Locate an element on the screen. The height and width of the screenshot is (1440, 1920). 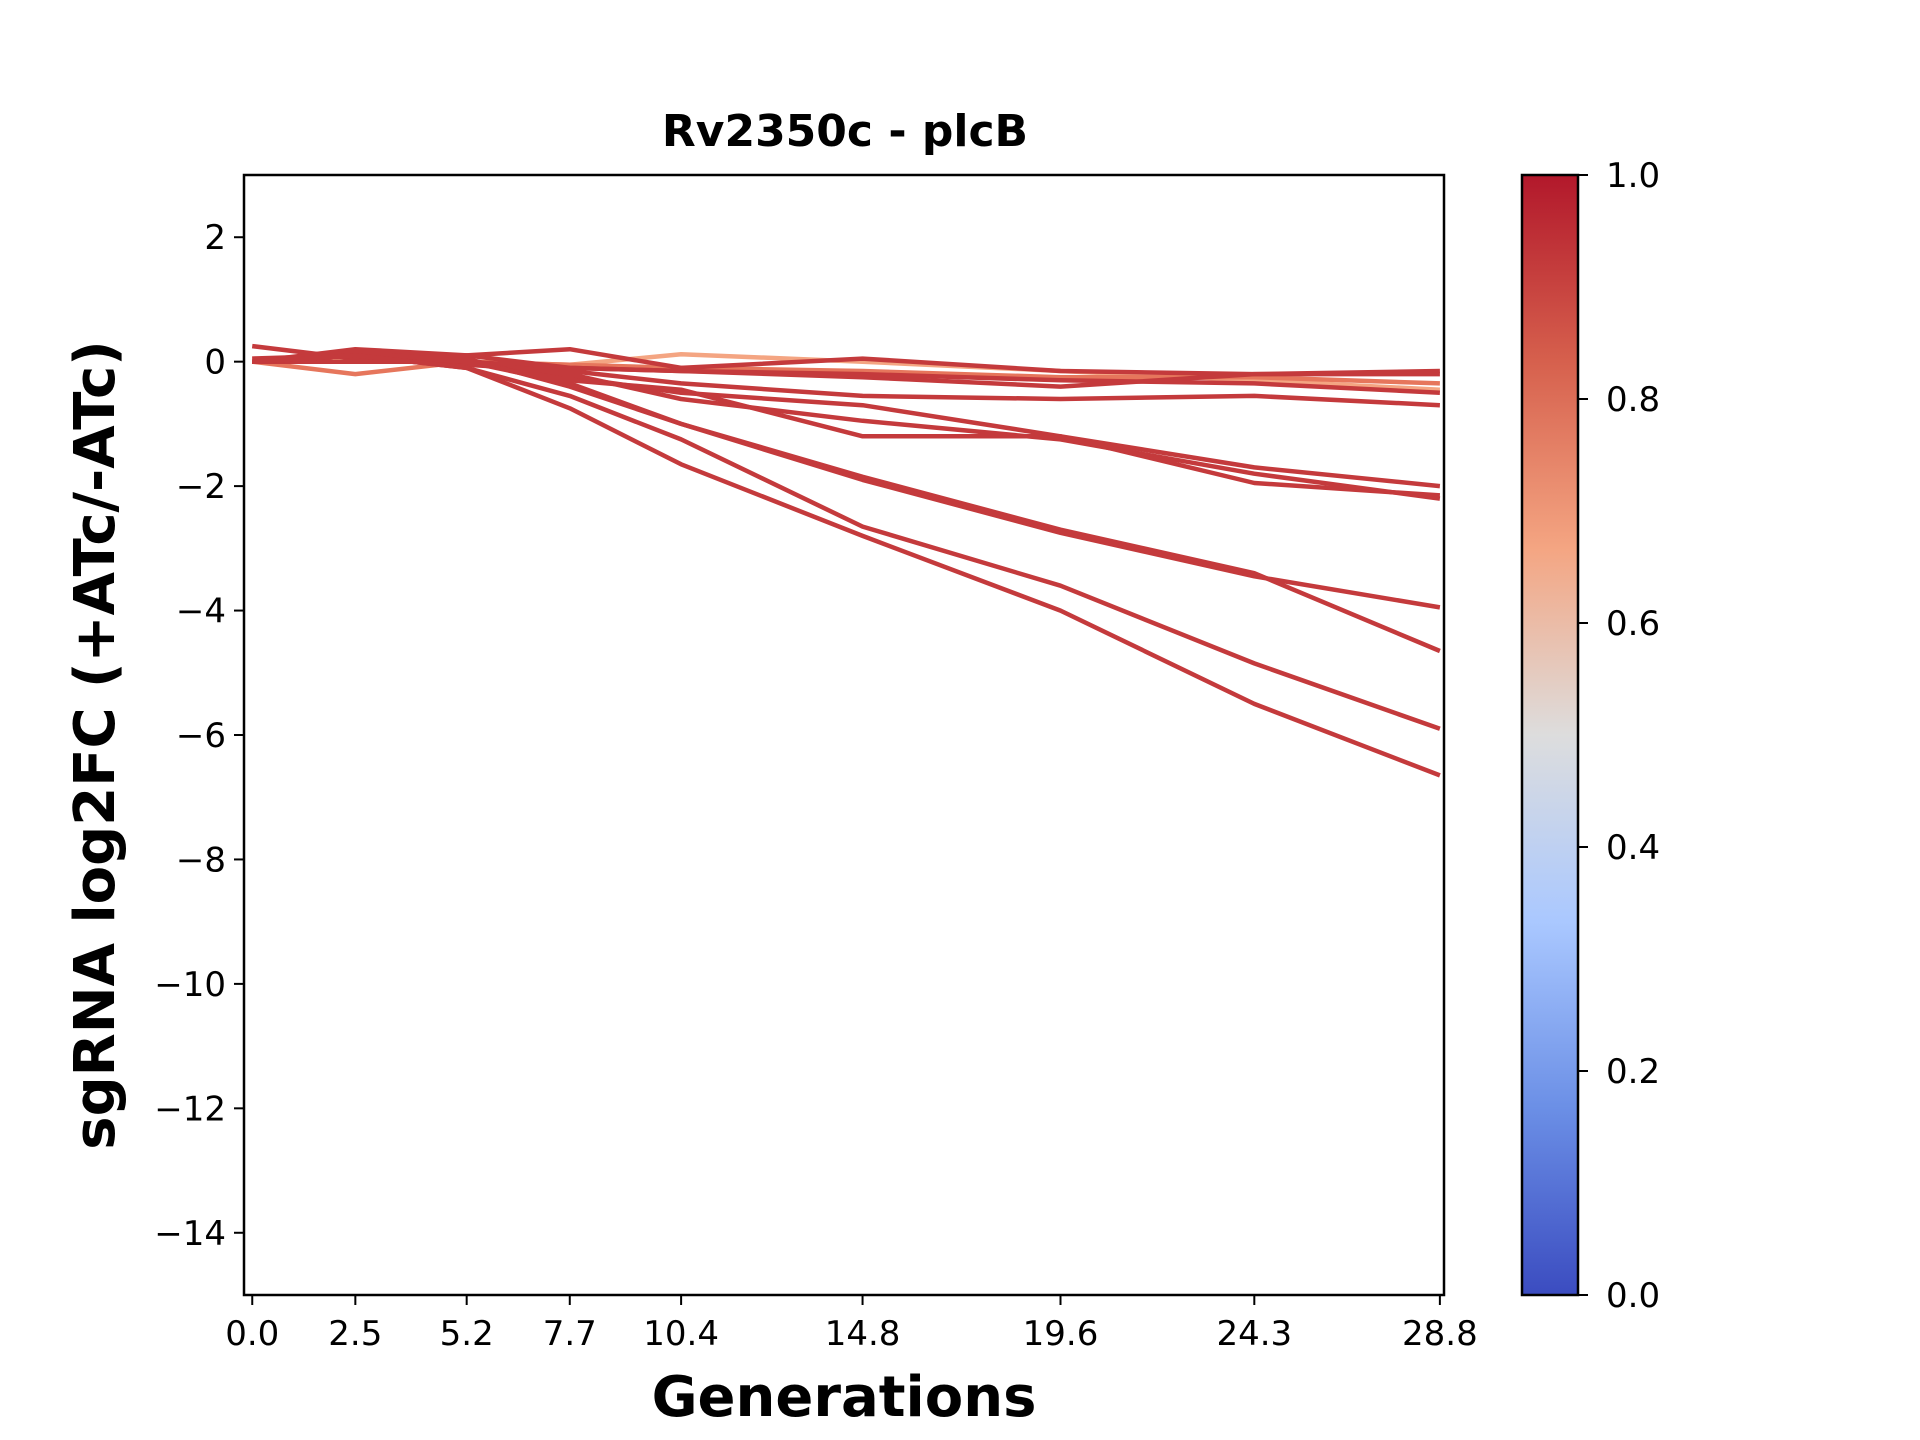
y-tick-label: 2 is located at coordinates (215, 238).